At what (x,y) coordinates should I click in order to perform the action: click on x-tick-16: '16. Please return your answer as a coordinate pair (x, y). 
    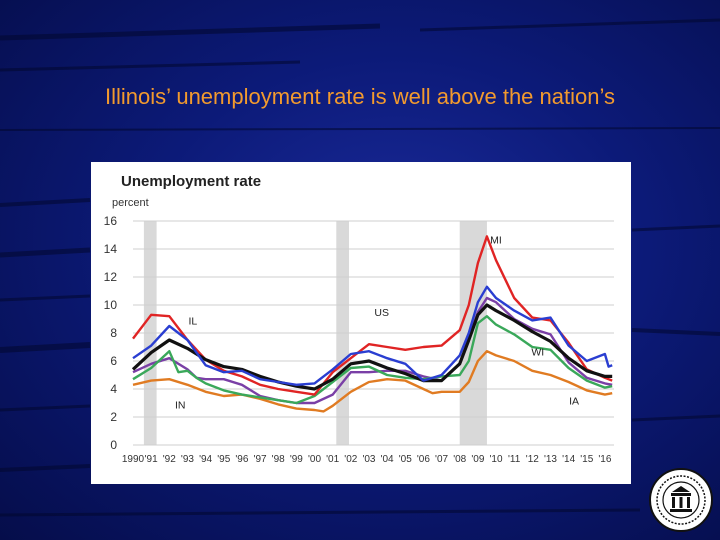
    Looking at the image, I should click on (604, 459).